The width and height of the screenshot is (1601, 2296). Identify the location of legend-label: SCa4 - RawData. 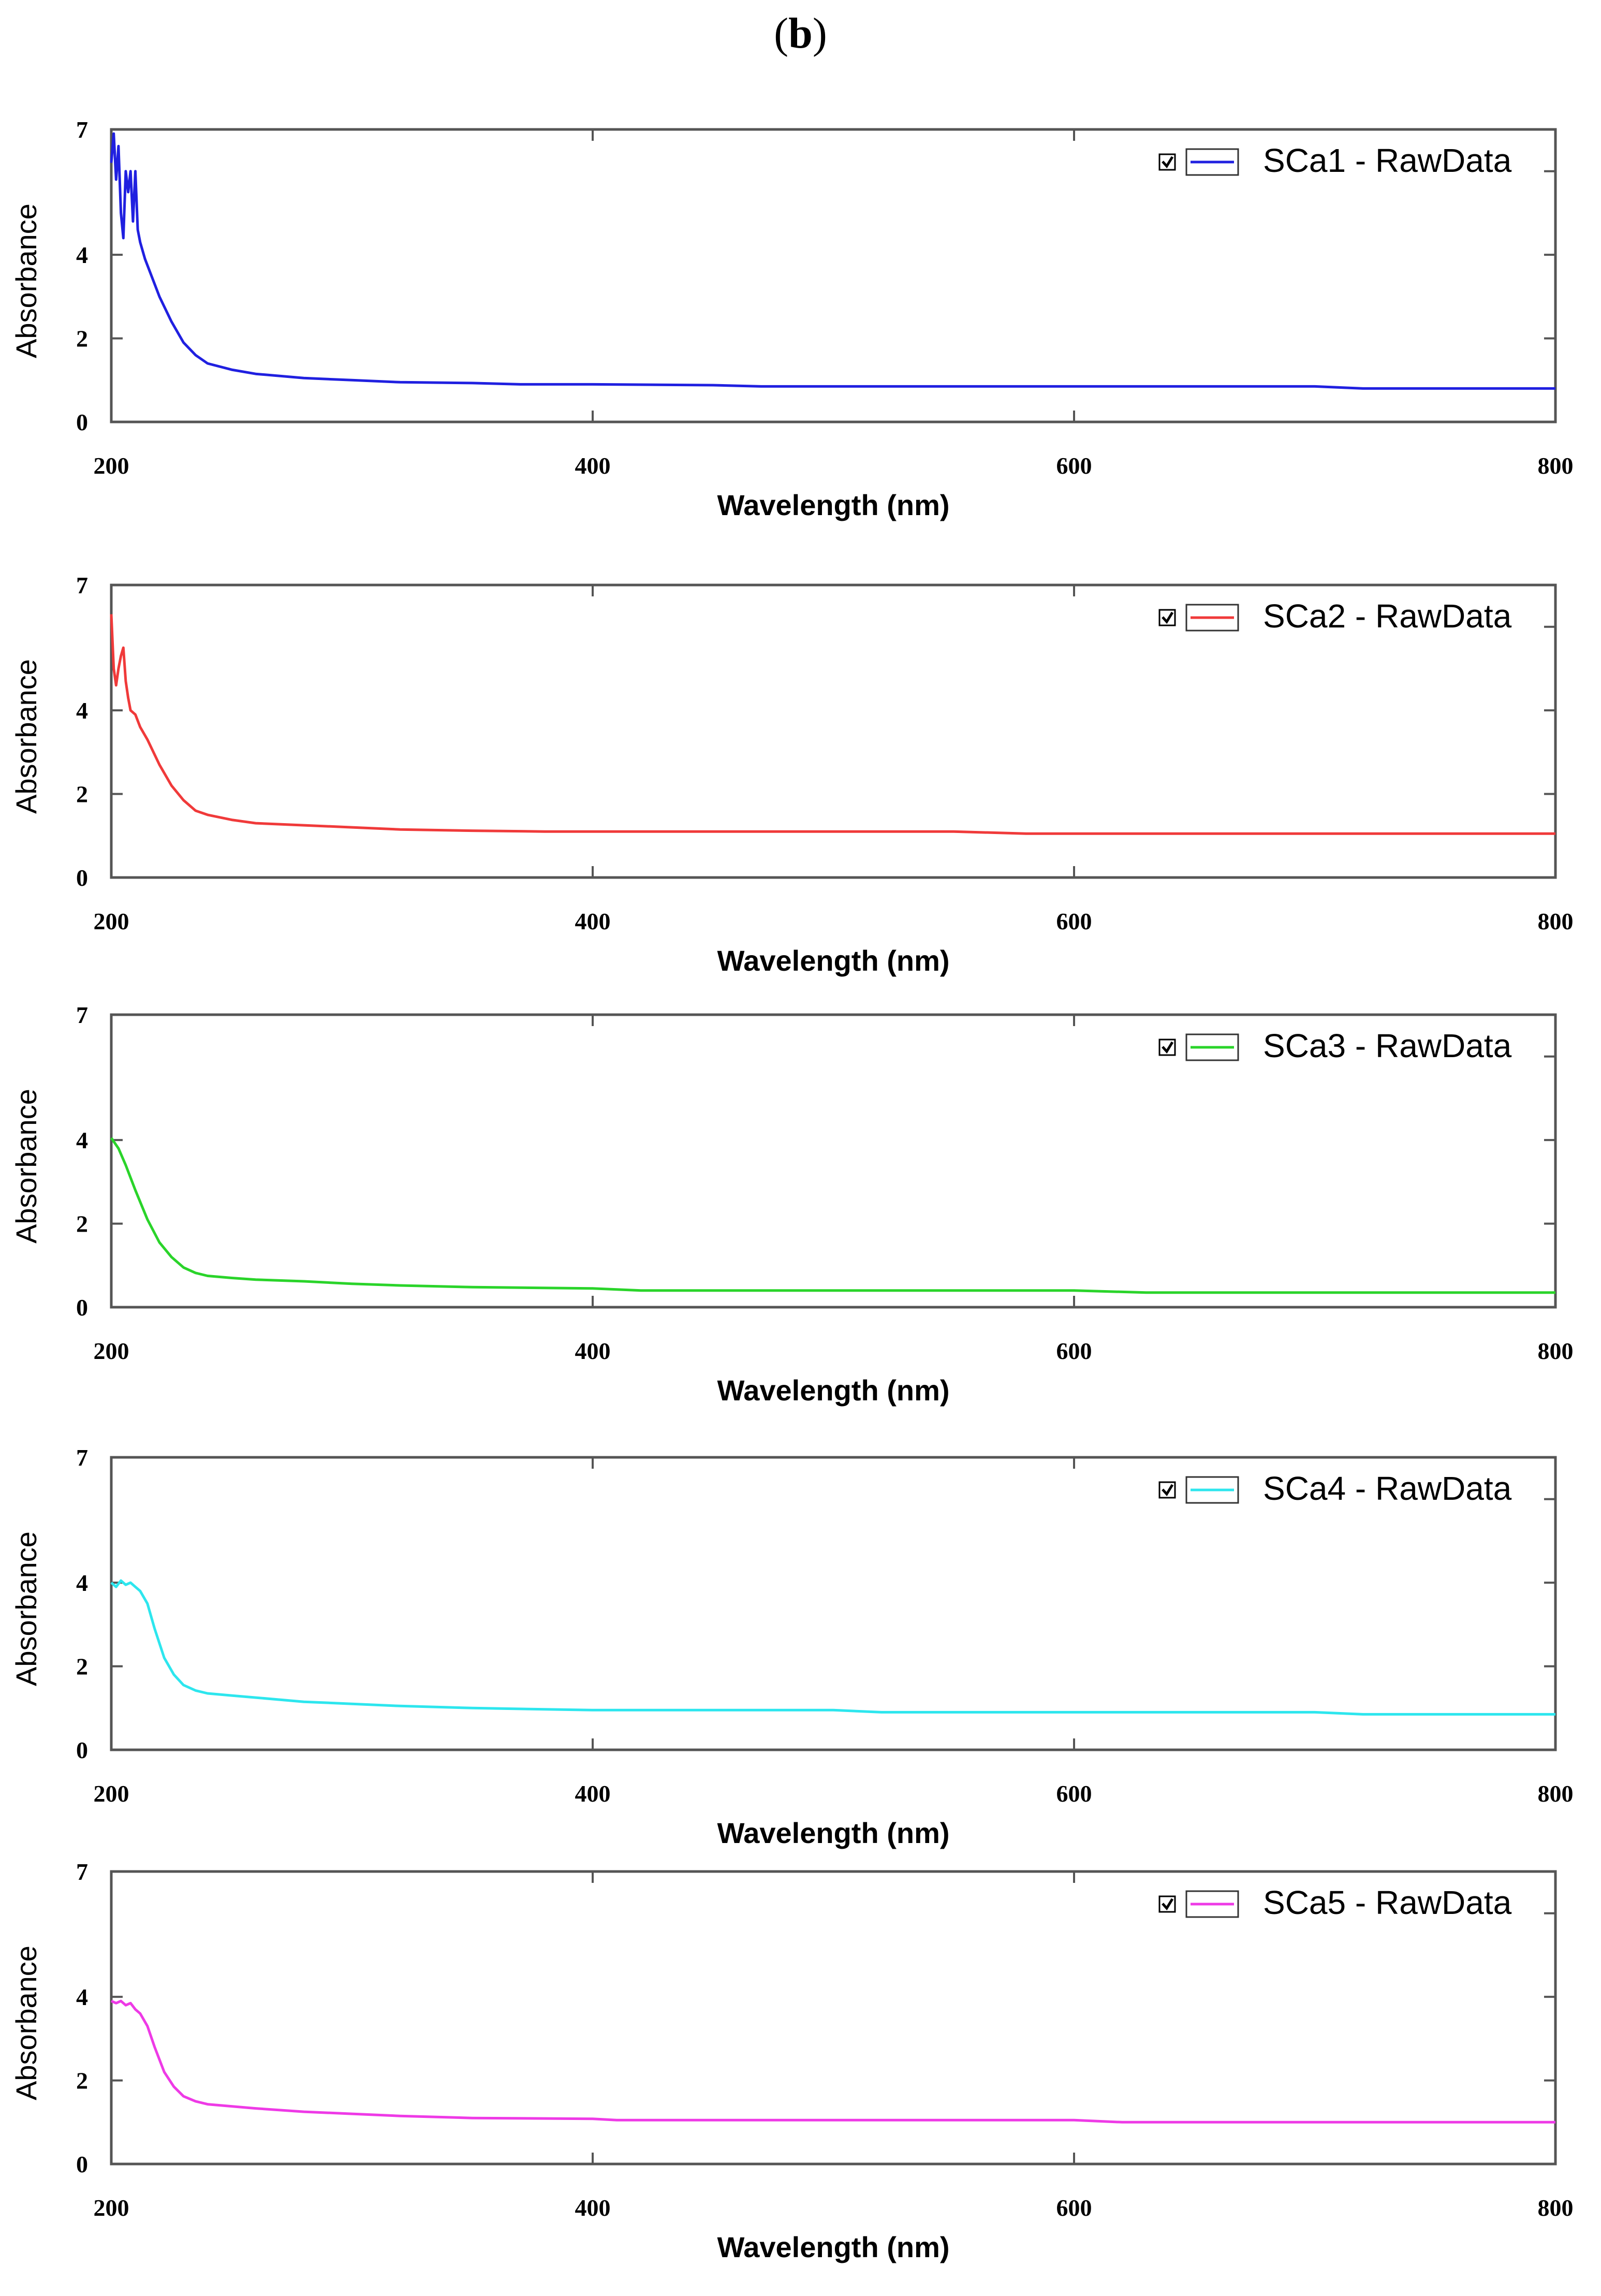
(1387, 1488).